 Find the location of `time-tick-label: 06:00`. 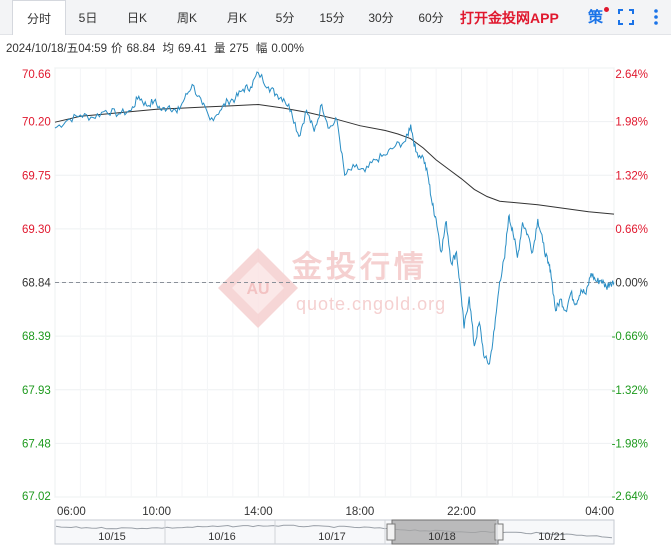

time-tick-label: 06:00 is located at coordinates (71, 512).